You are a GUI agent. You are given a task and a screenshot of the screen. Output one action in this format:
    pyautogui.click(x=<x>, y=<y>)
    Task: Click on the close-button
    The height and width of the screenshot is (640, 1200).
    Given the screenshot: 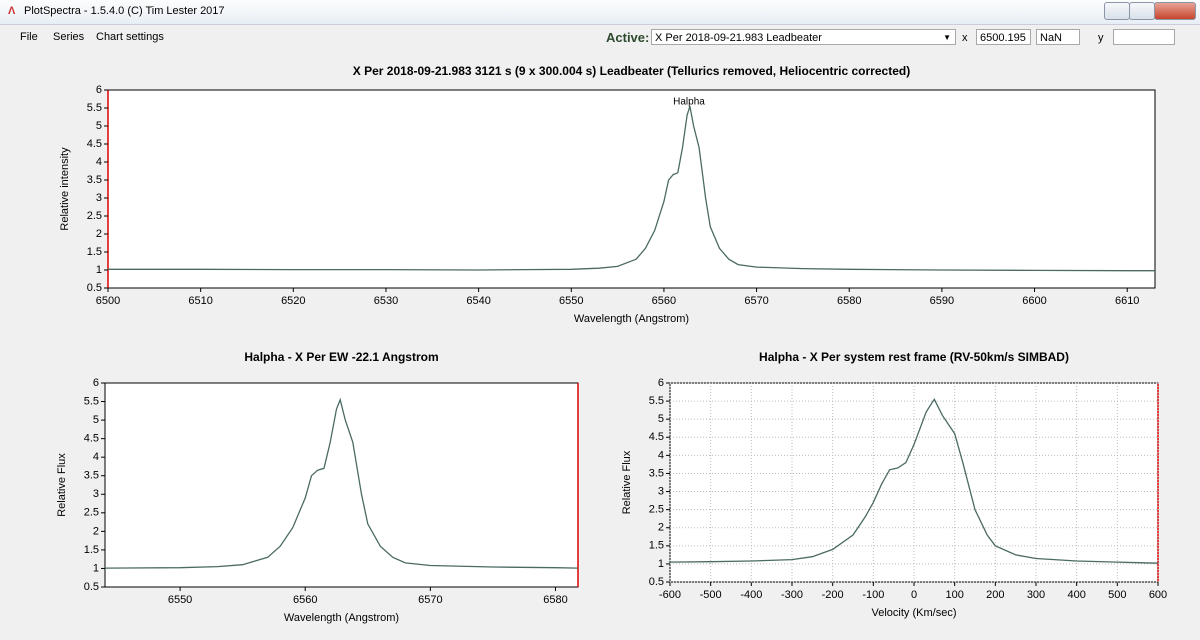 What is the action you would take?
    pyautogui.click(x=1175, y=11)
    